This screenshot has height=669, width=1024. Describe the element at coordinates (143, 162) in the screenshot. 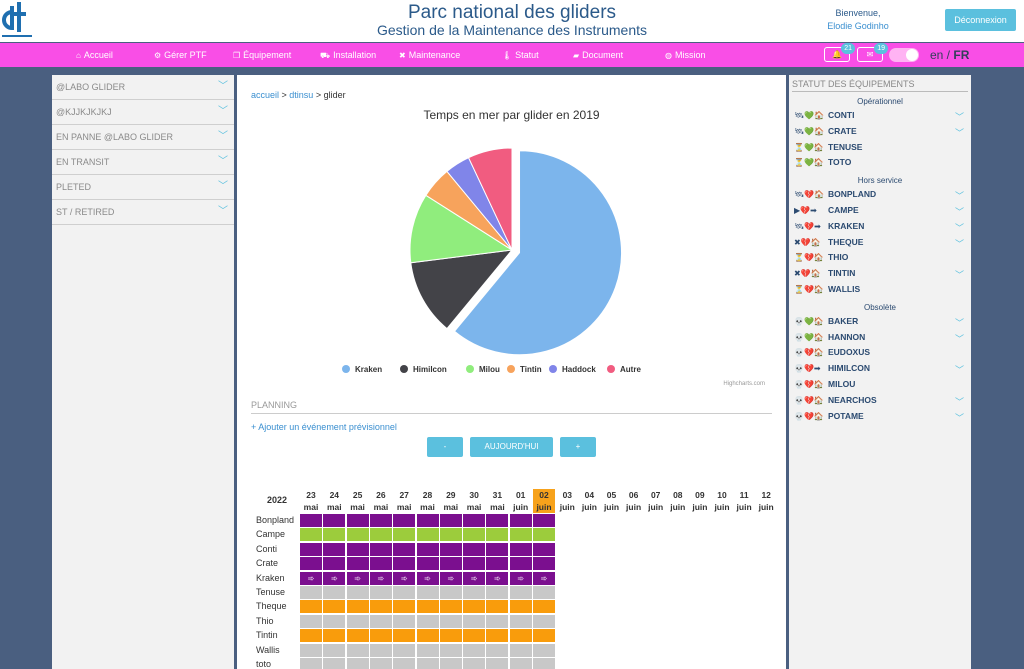

I see `sidebar-item: EN TRANSIT ﹀` at that location.